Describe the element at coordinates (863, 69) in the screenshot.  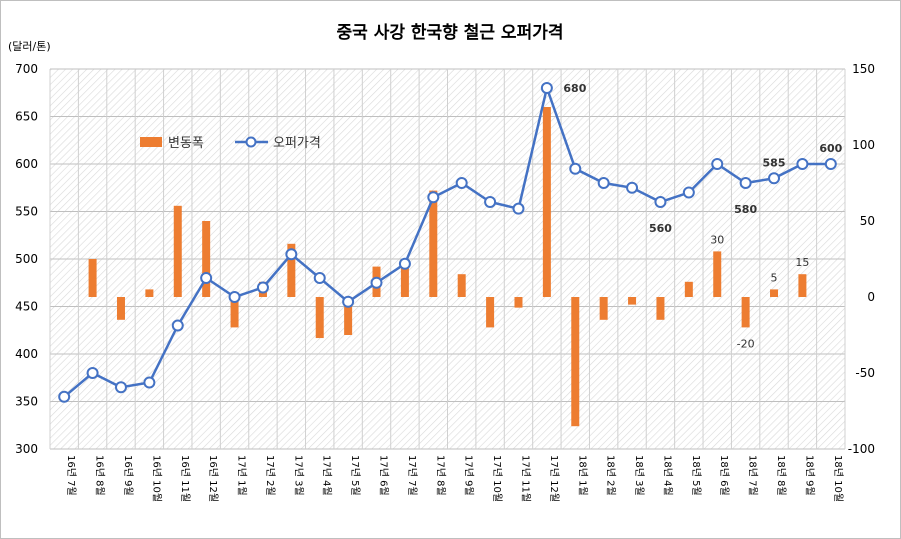
I see `y-right-tick-label: 150` at that location.